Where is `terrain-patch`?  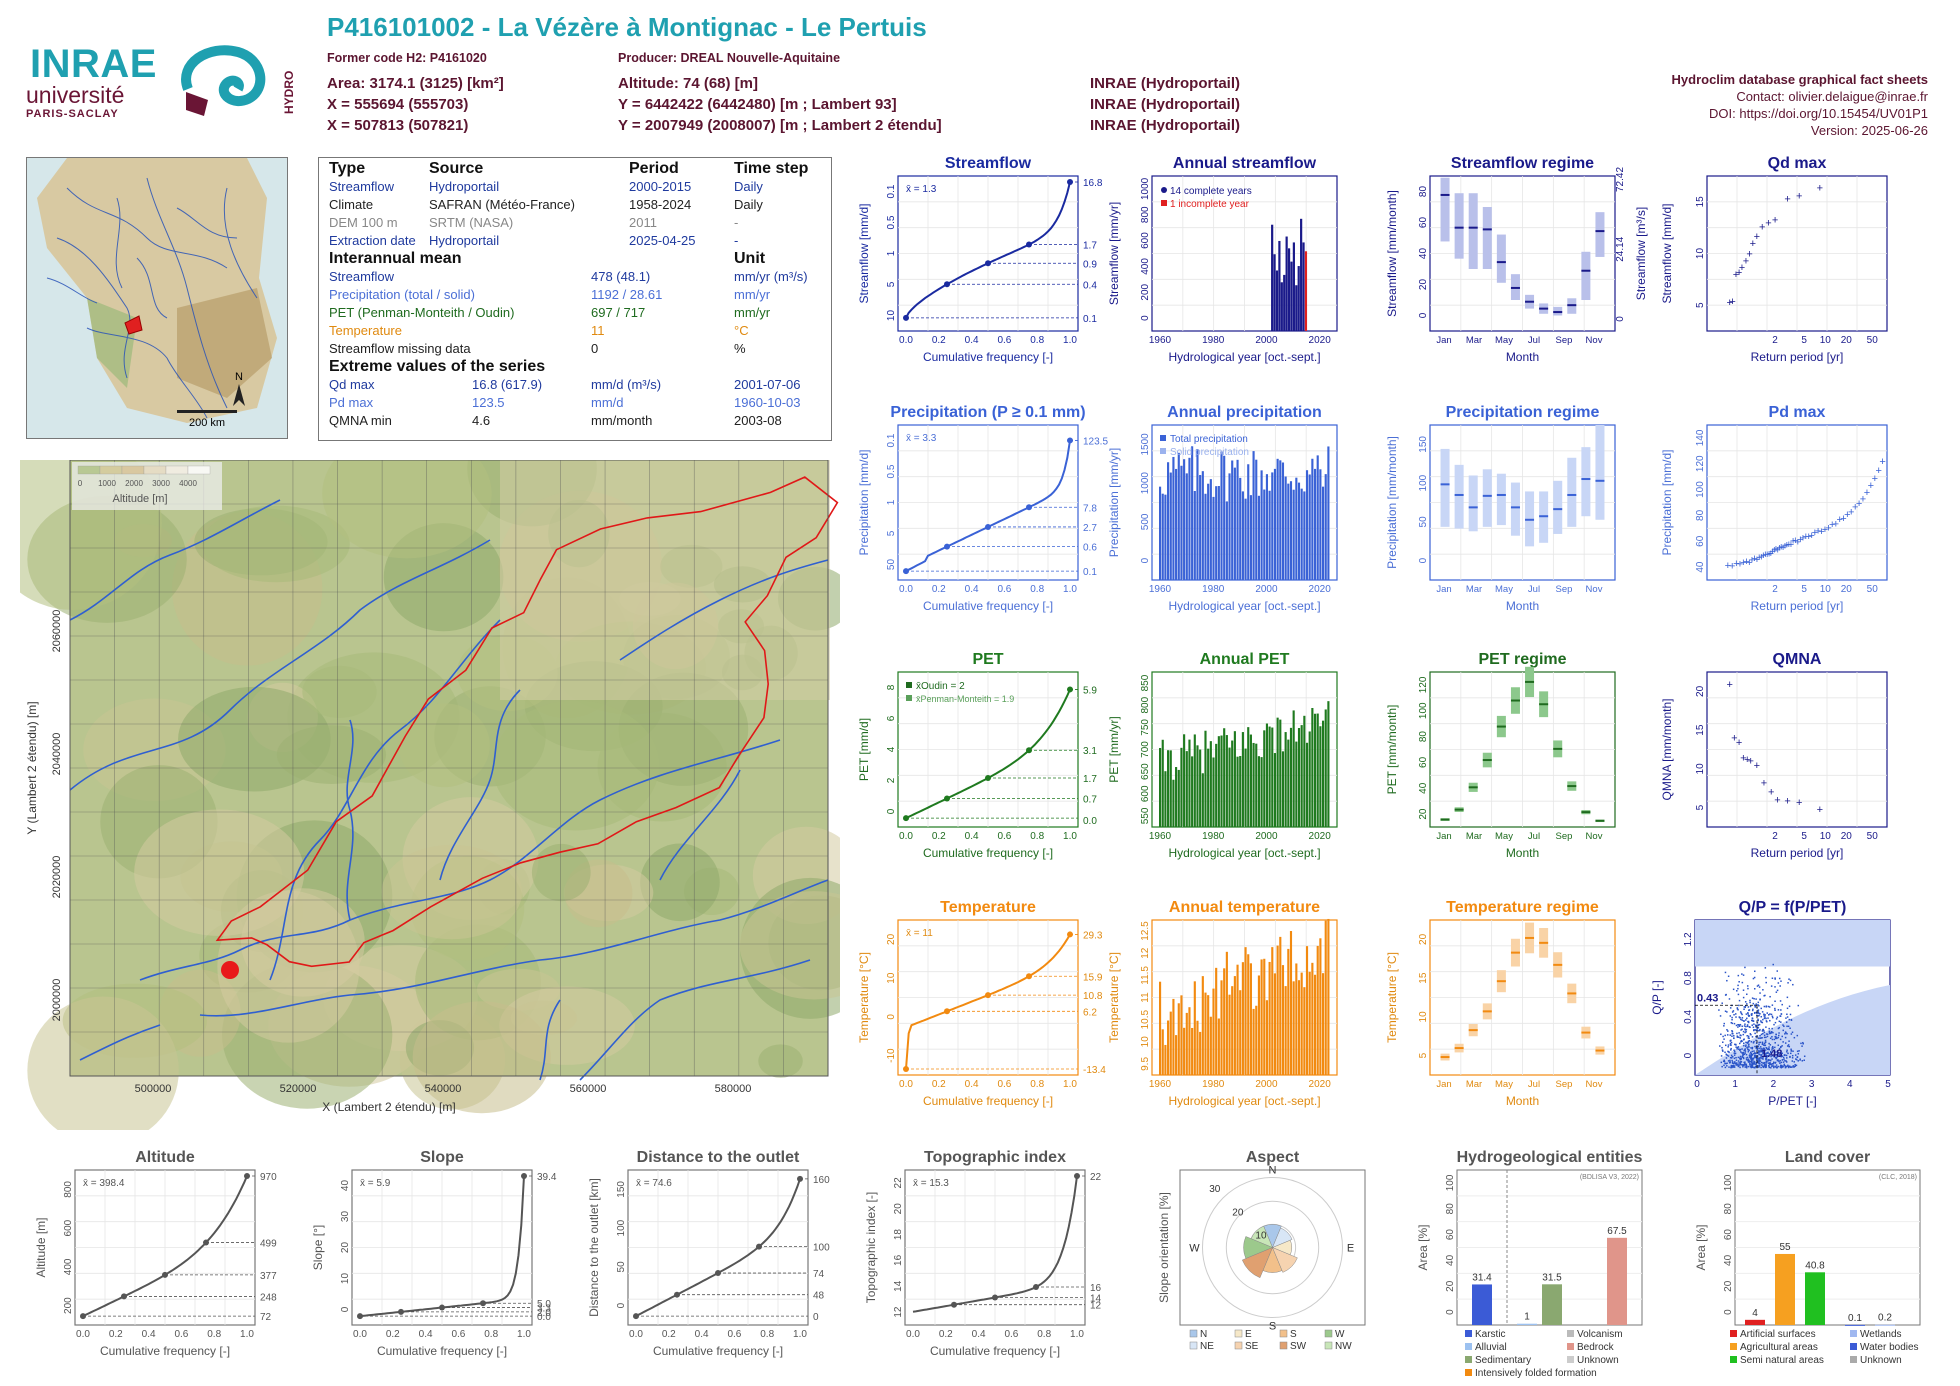
terrain-patch is located at coordinates (276, 544).